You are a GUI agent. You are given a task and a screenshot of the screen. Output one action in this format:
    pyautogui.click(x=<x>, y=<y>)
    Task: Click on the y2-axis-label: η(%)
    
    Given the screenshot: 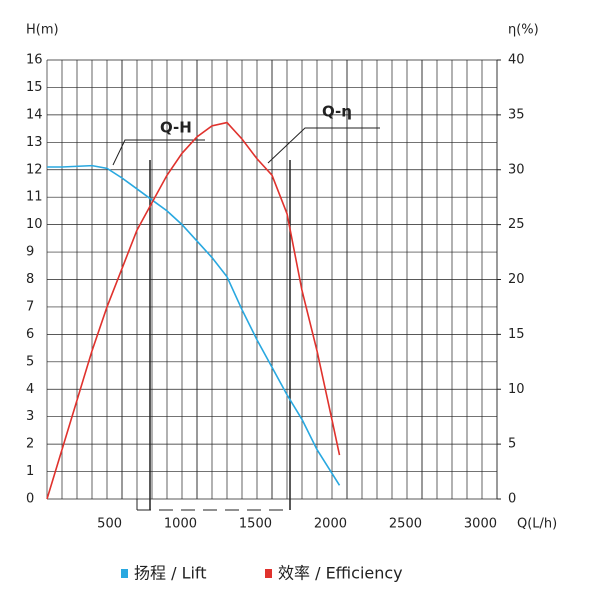 What is the action you would take?
    pyautogui.click(x=523, y=30)
    